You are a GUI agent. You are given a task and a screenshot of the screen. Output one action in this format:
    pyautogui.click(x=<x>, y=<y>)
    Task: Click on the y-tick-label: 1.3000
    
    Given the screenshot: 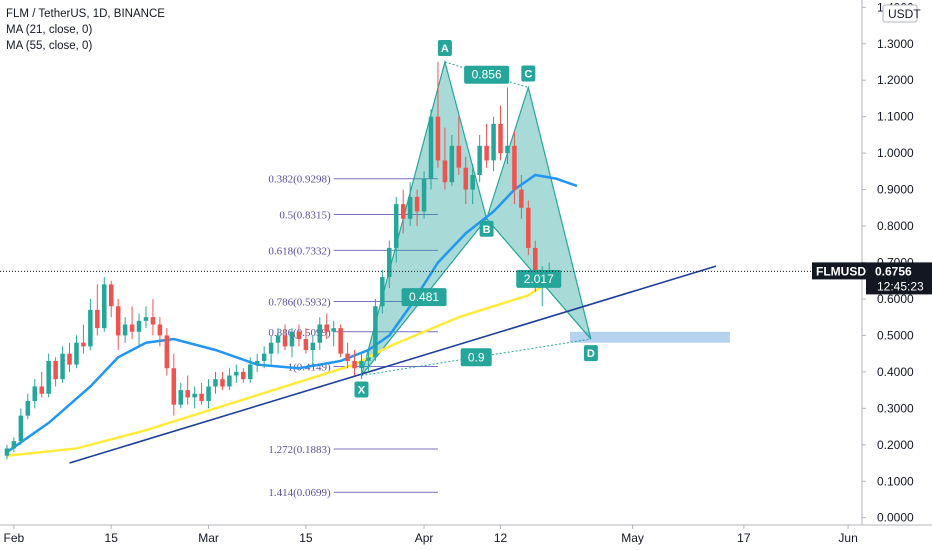 What is the action you would take?
    pyautogui.click(x=895, y=44)
    